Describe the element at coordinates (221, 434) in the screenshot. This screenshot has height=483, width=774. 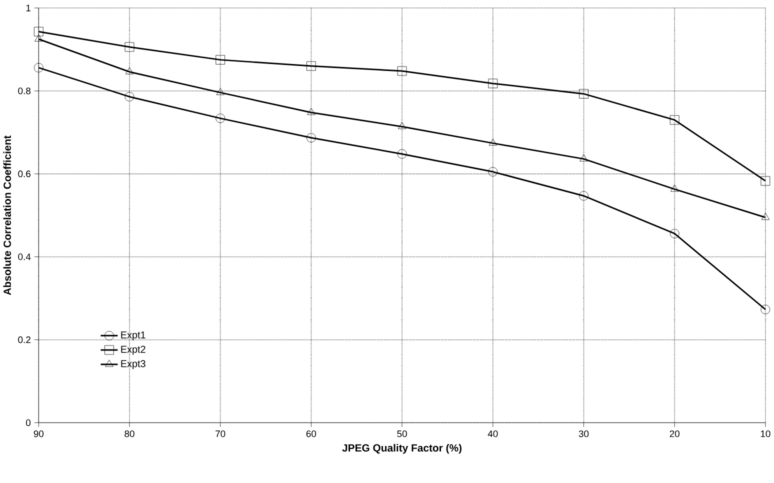
I see `x-tick-label: 70` at that location.